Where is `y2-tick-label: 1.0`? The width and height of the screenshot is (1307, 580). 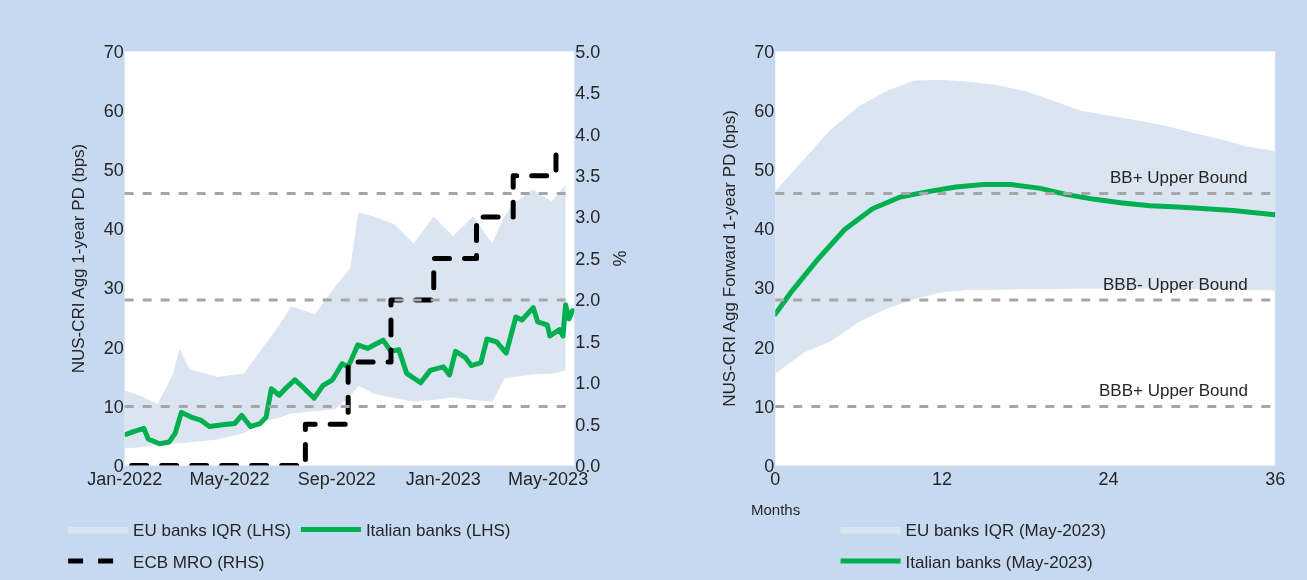 y2-tick-label: 1.0 is located at coordinates (588, 383).